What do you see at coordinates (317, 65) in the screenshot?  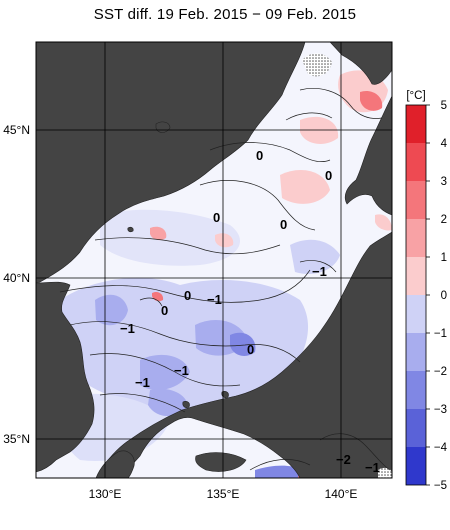 I see `no-data-region` at bounding box center [317, 65].